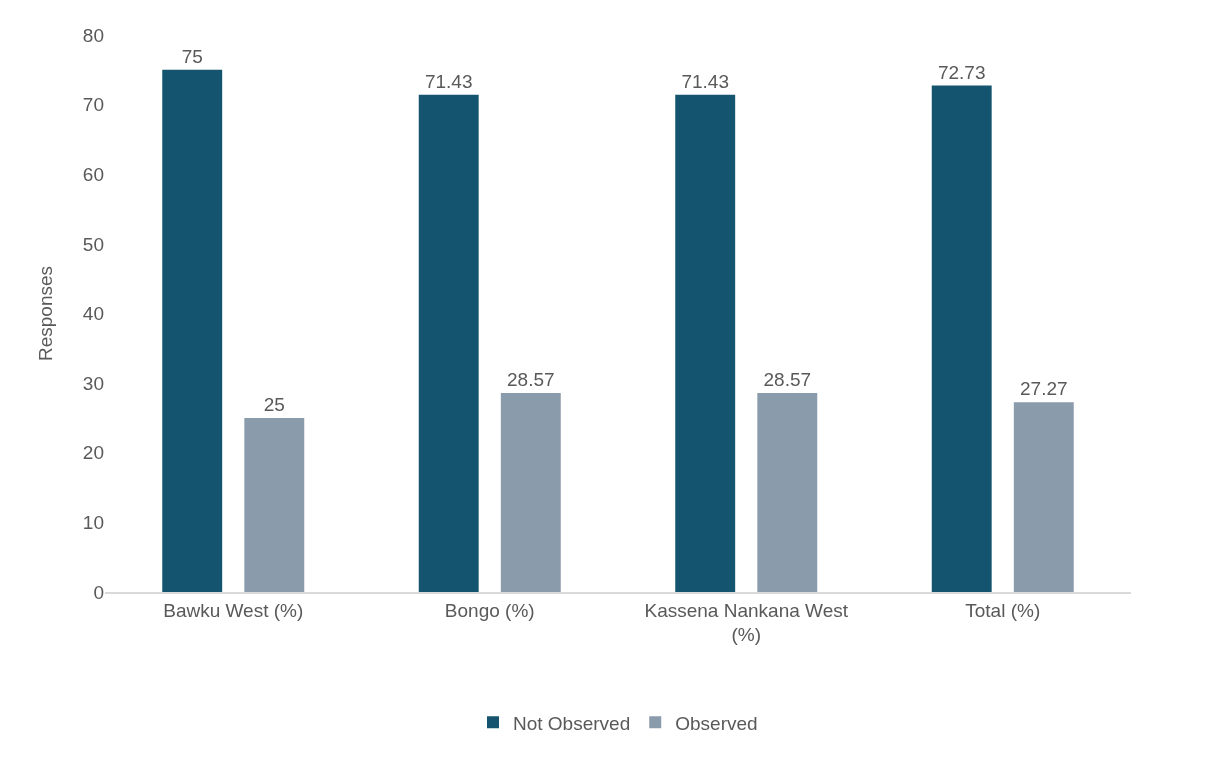 The height and width of the screenshot is (762, 1221). What do you see at coordinates (192, 56) in the screenshot?
I see `data-label: 75` at bounding box center [192, 56].